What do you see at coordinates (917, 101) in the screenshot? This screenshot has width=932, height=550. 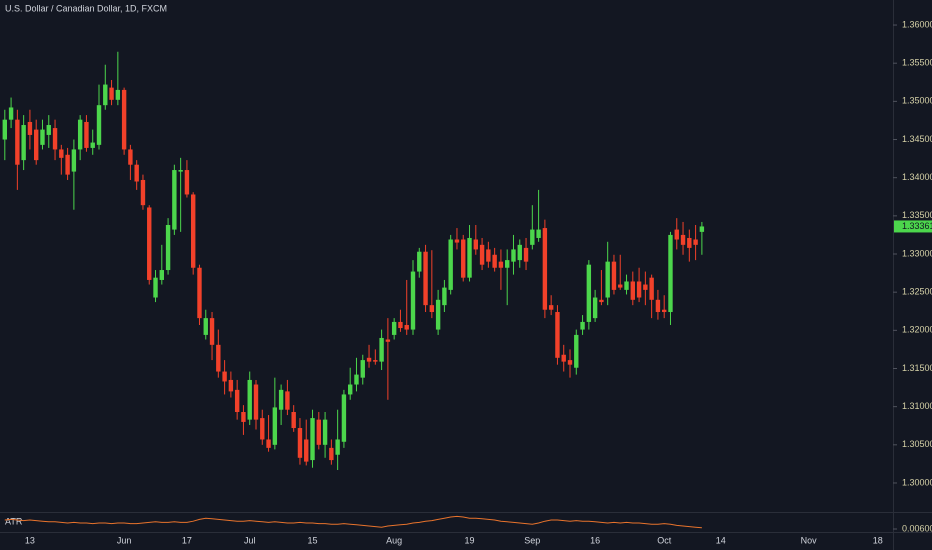 I see `y-tick-label: 1.35000` at bounding box center [917, 101].